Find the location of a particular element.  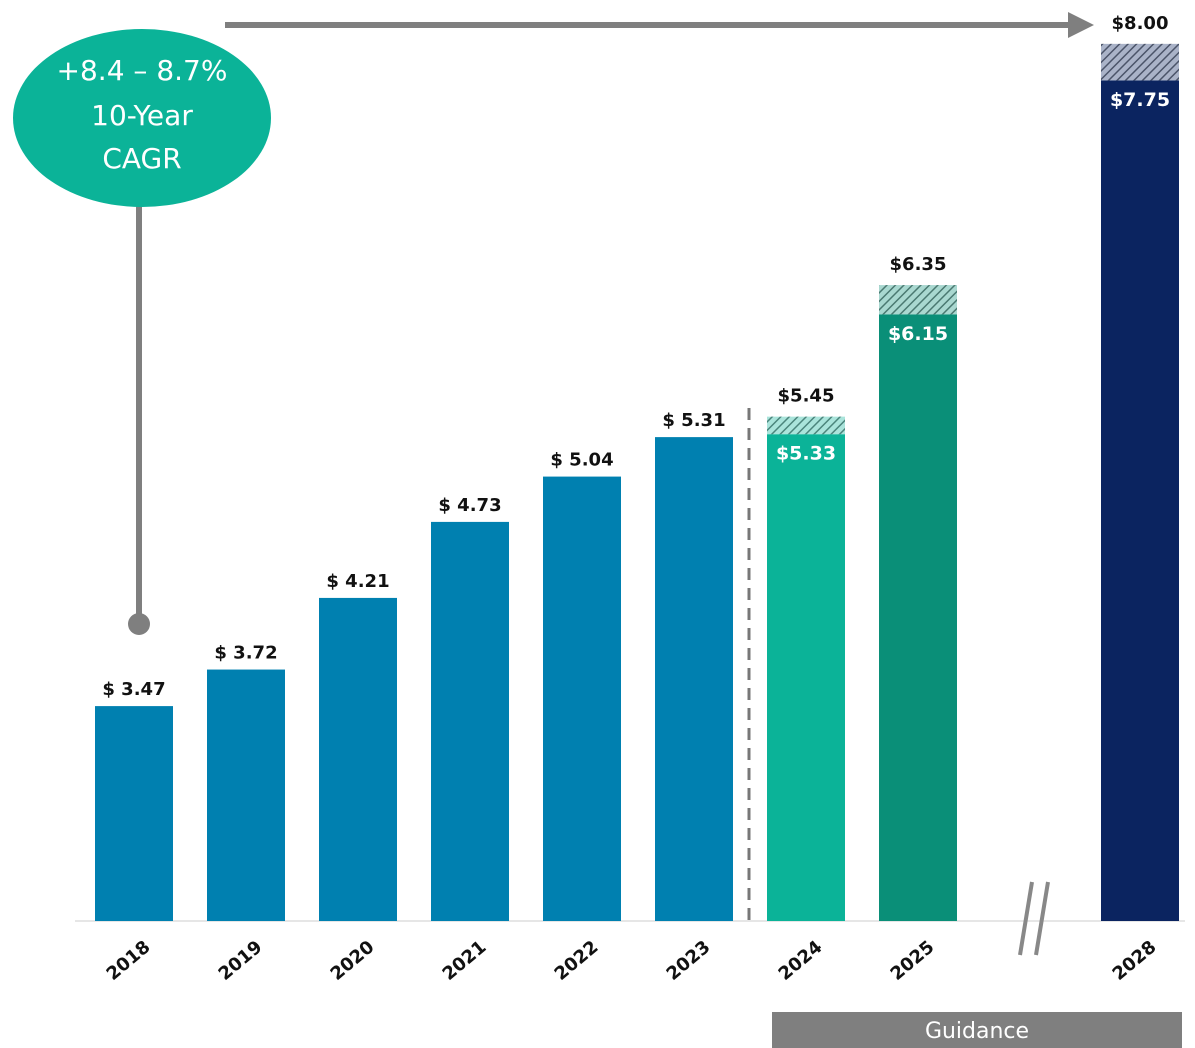

x-tick-label: 2022 is located at coordinates (577, 961).